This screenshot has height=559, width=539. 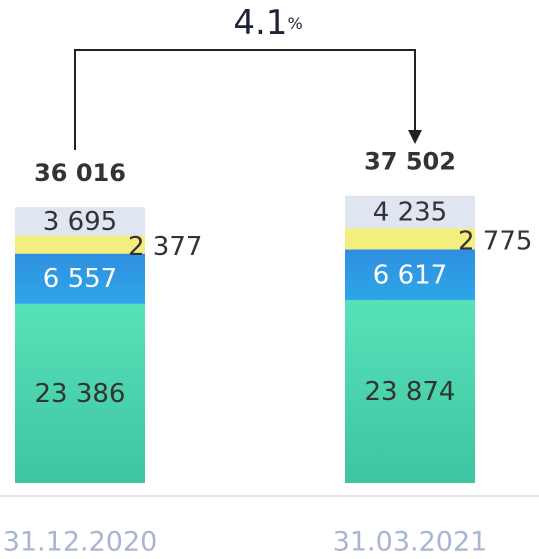 I want to click on data-label: 3 695, so click(x=80, y=222).